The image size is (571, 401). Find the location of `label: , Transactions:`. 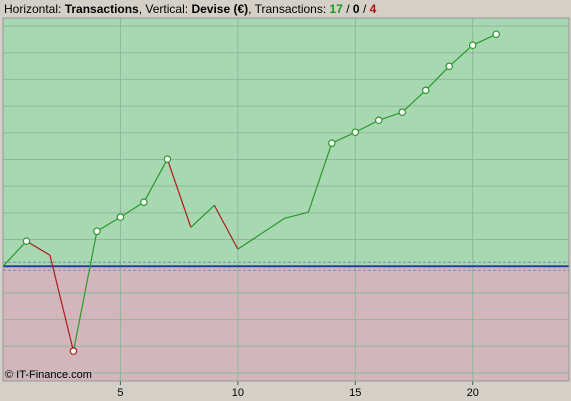

label: , Transactions: is located at coordinates (287, 9).